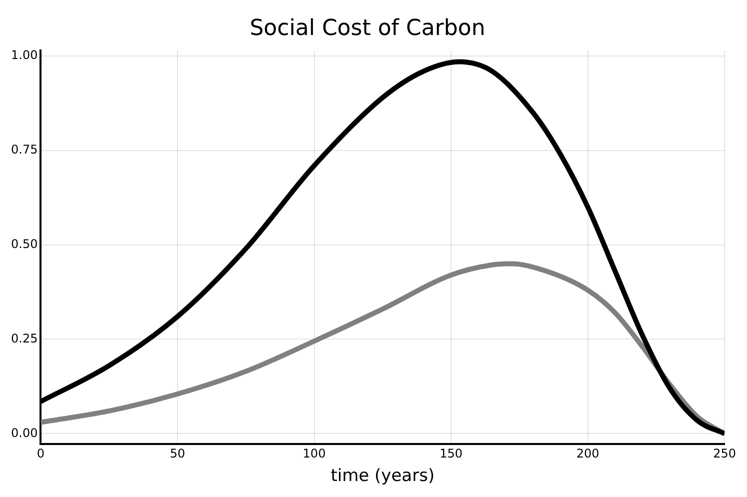 Image resolution: width=747 pixels, height=497 pixels. What do you see at coordinates (24, 433) in the screenshot?
I see `y-tick-label: 0.00` at bounding box center [24, 433].